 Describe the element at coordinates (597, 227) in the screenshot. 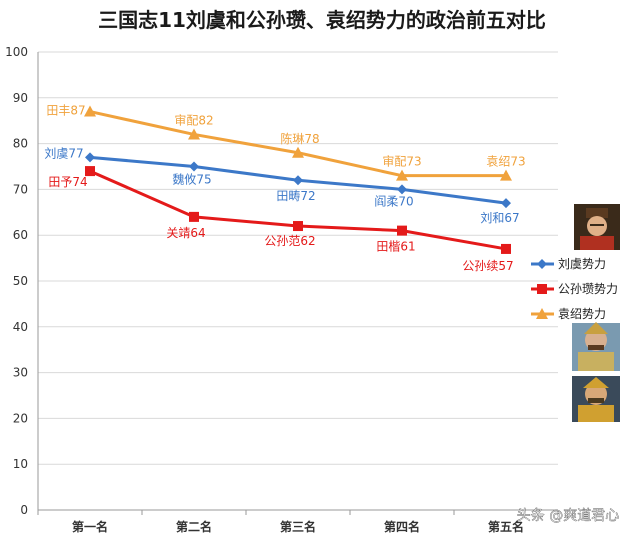

I see `portrait-liu-yu` at that location.